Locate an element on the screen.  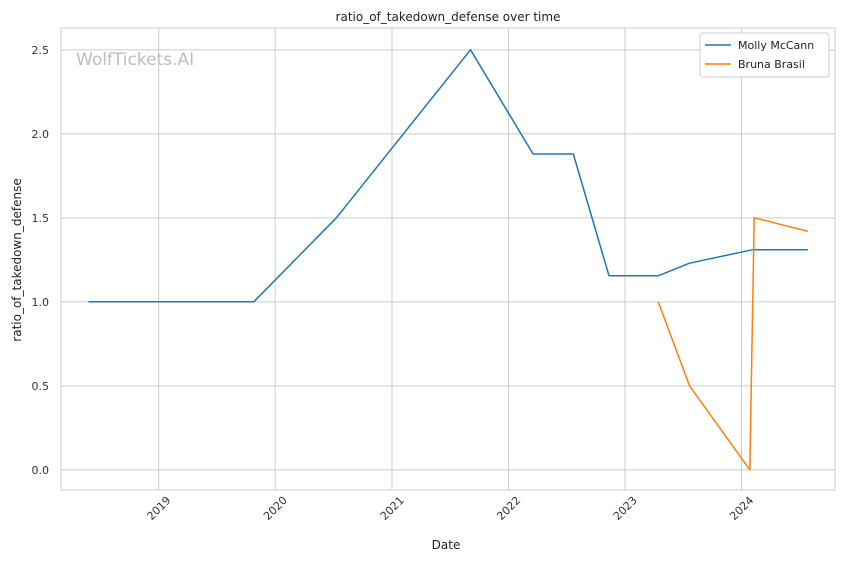
legend-label-bruna-brasil: Bruna Brasil is located at coordinates (771, 64).